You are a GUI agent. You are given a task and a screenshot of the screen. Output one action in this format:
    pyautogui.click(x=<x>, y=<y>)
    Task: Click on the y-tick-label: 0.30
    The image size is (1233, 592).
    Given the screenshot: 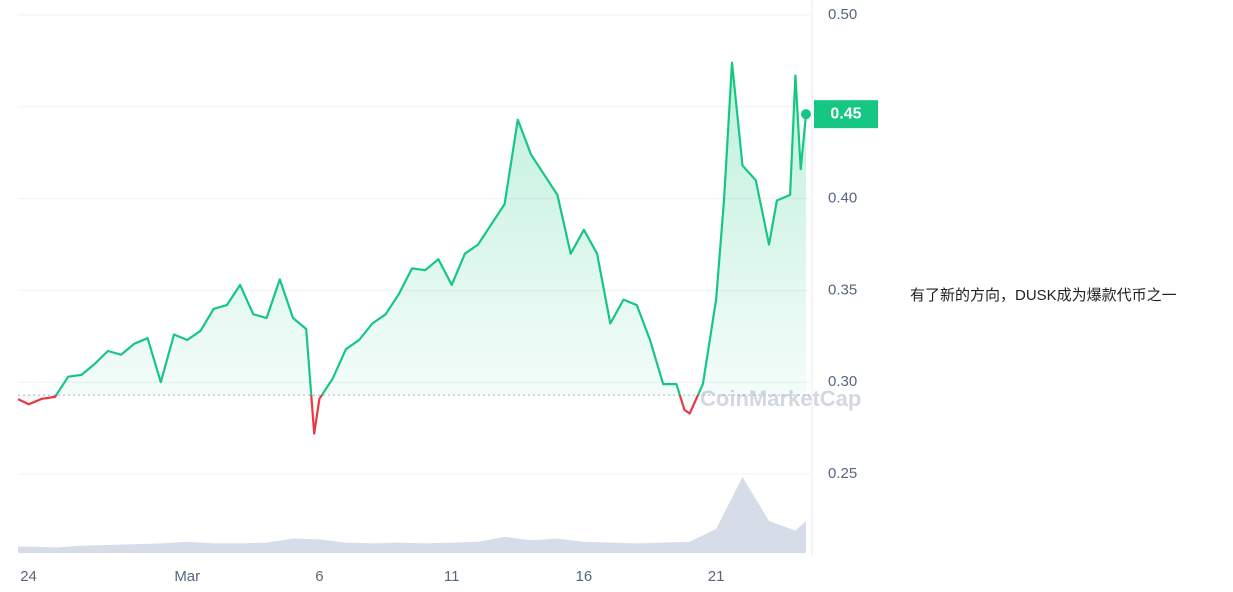 What is the action you would take?
    pyautogui.click(x=842, y=381)
    